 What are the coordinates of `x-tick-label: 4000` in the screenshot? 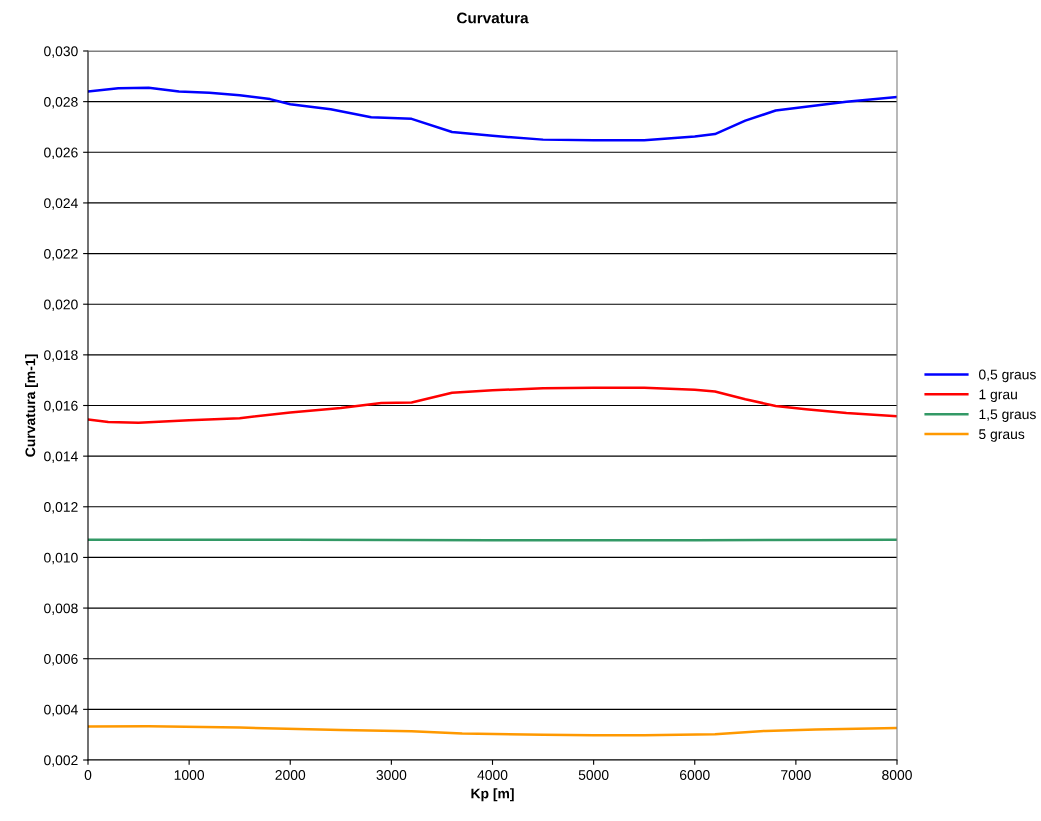 It's located at (492, 775).